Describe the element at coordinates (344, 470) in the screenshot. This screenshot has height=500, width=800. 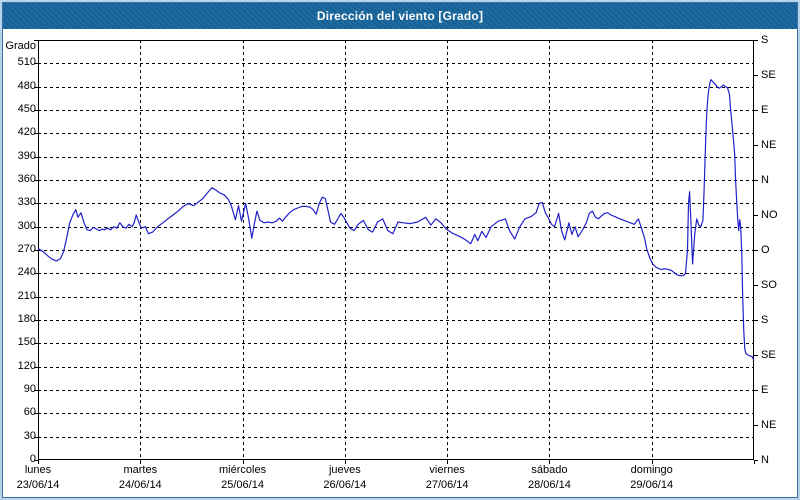
I see `x-day-label: jueves` at that location.